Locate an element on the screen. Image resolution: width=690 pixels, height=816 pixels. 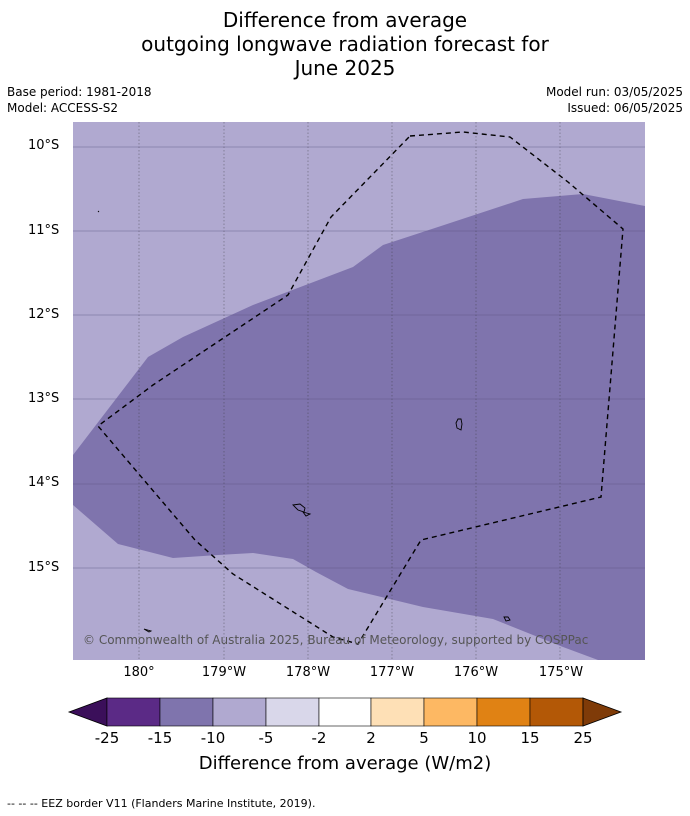
issued-date: Issued: 06/05/2025 is located at coordinates (625, 108).